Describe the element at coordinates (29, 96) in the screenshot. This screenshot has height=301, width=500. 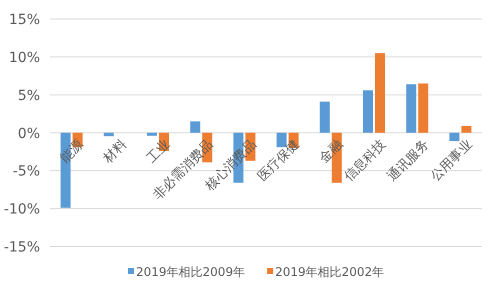
I see `y-tick-label: 5%` at that location.